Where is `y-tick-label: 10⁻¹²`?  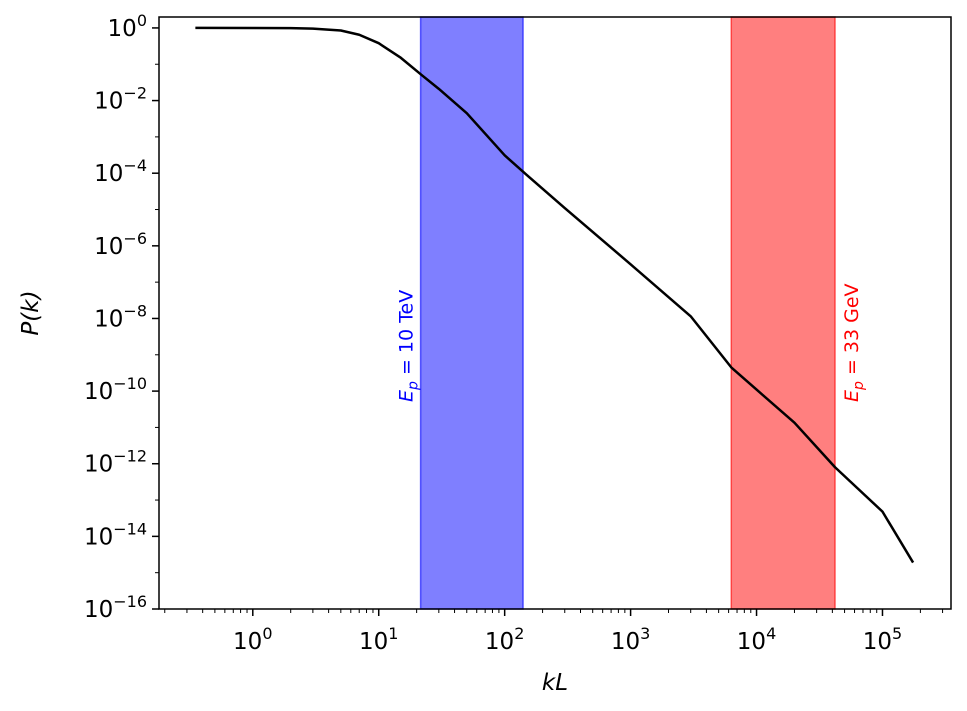
y-tick-label: 10⁻¹² is located at coordinates (115, 462).